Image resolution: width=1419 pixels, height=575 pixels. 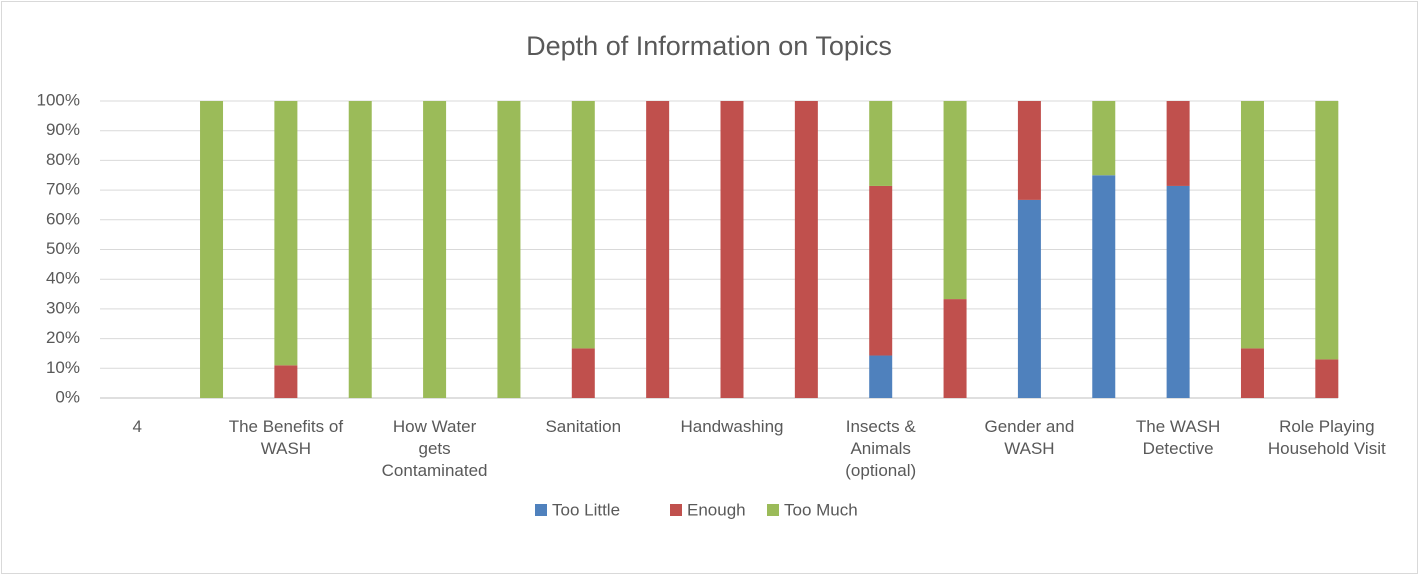 What do you see at coordinates (63, 189) in the screenshot?
I see `y-tick-label: 70%` at bounding box center [63, 189].